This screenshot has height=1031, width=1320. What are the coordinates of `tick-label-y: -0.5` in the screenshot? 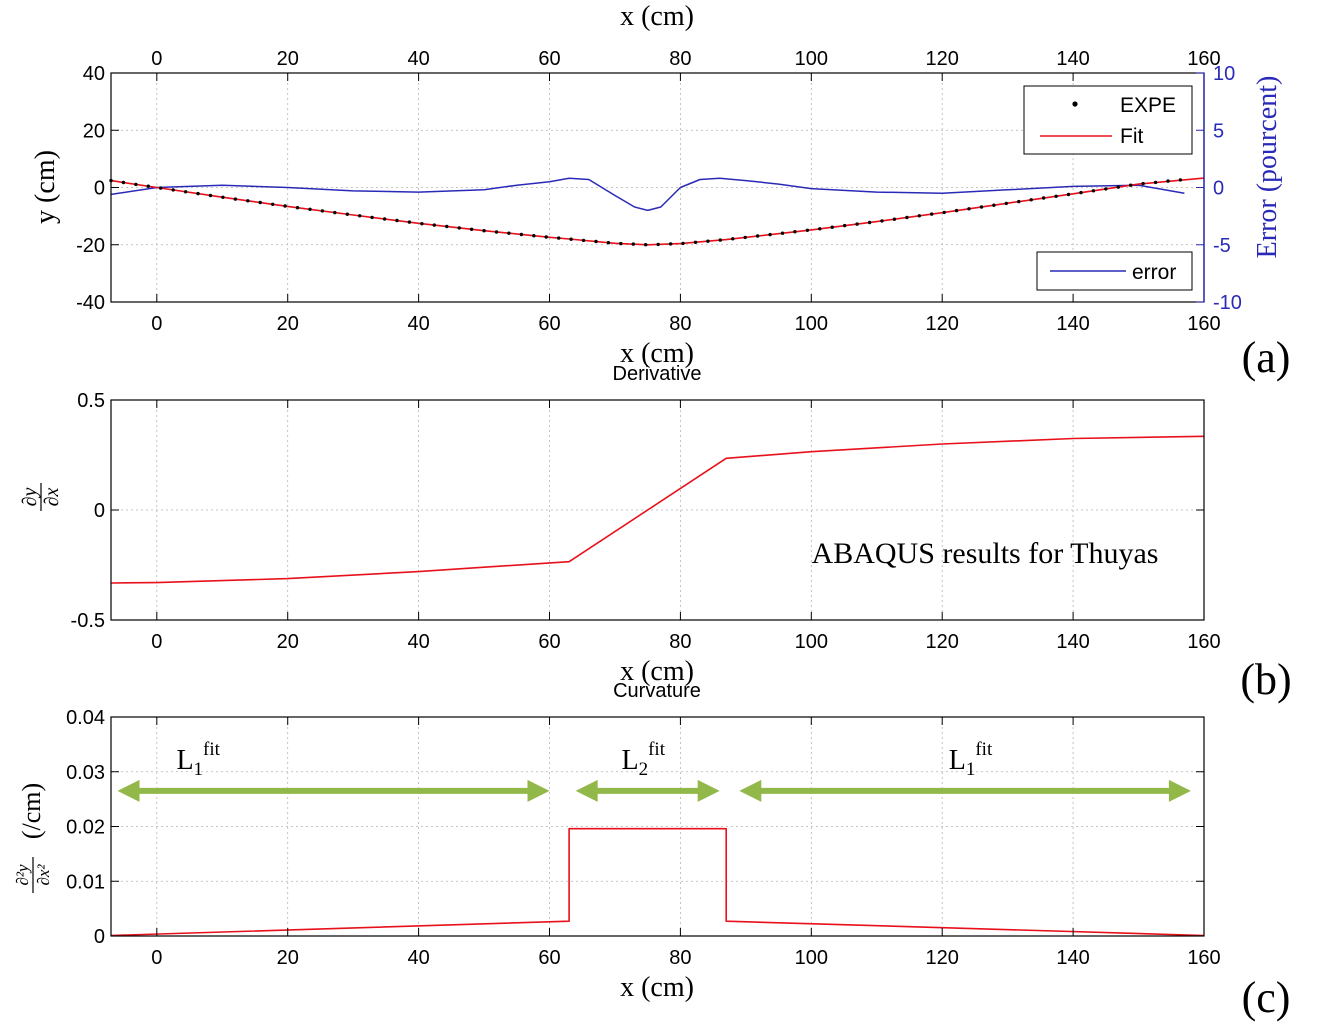 It's located at (88, 621).